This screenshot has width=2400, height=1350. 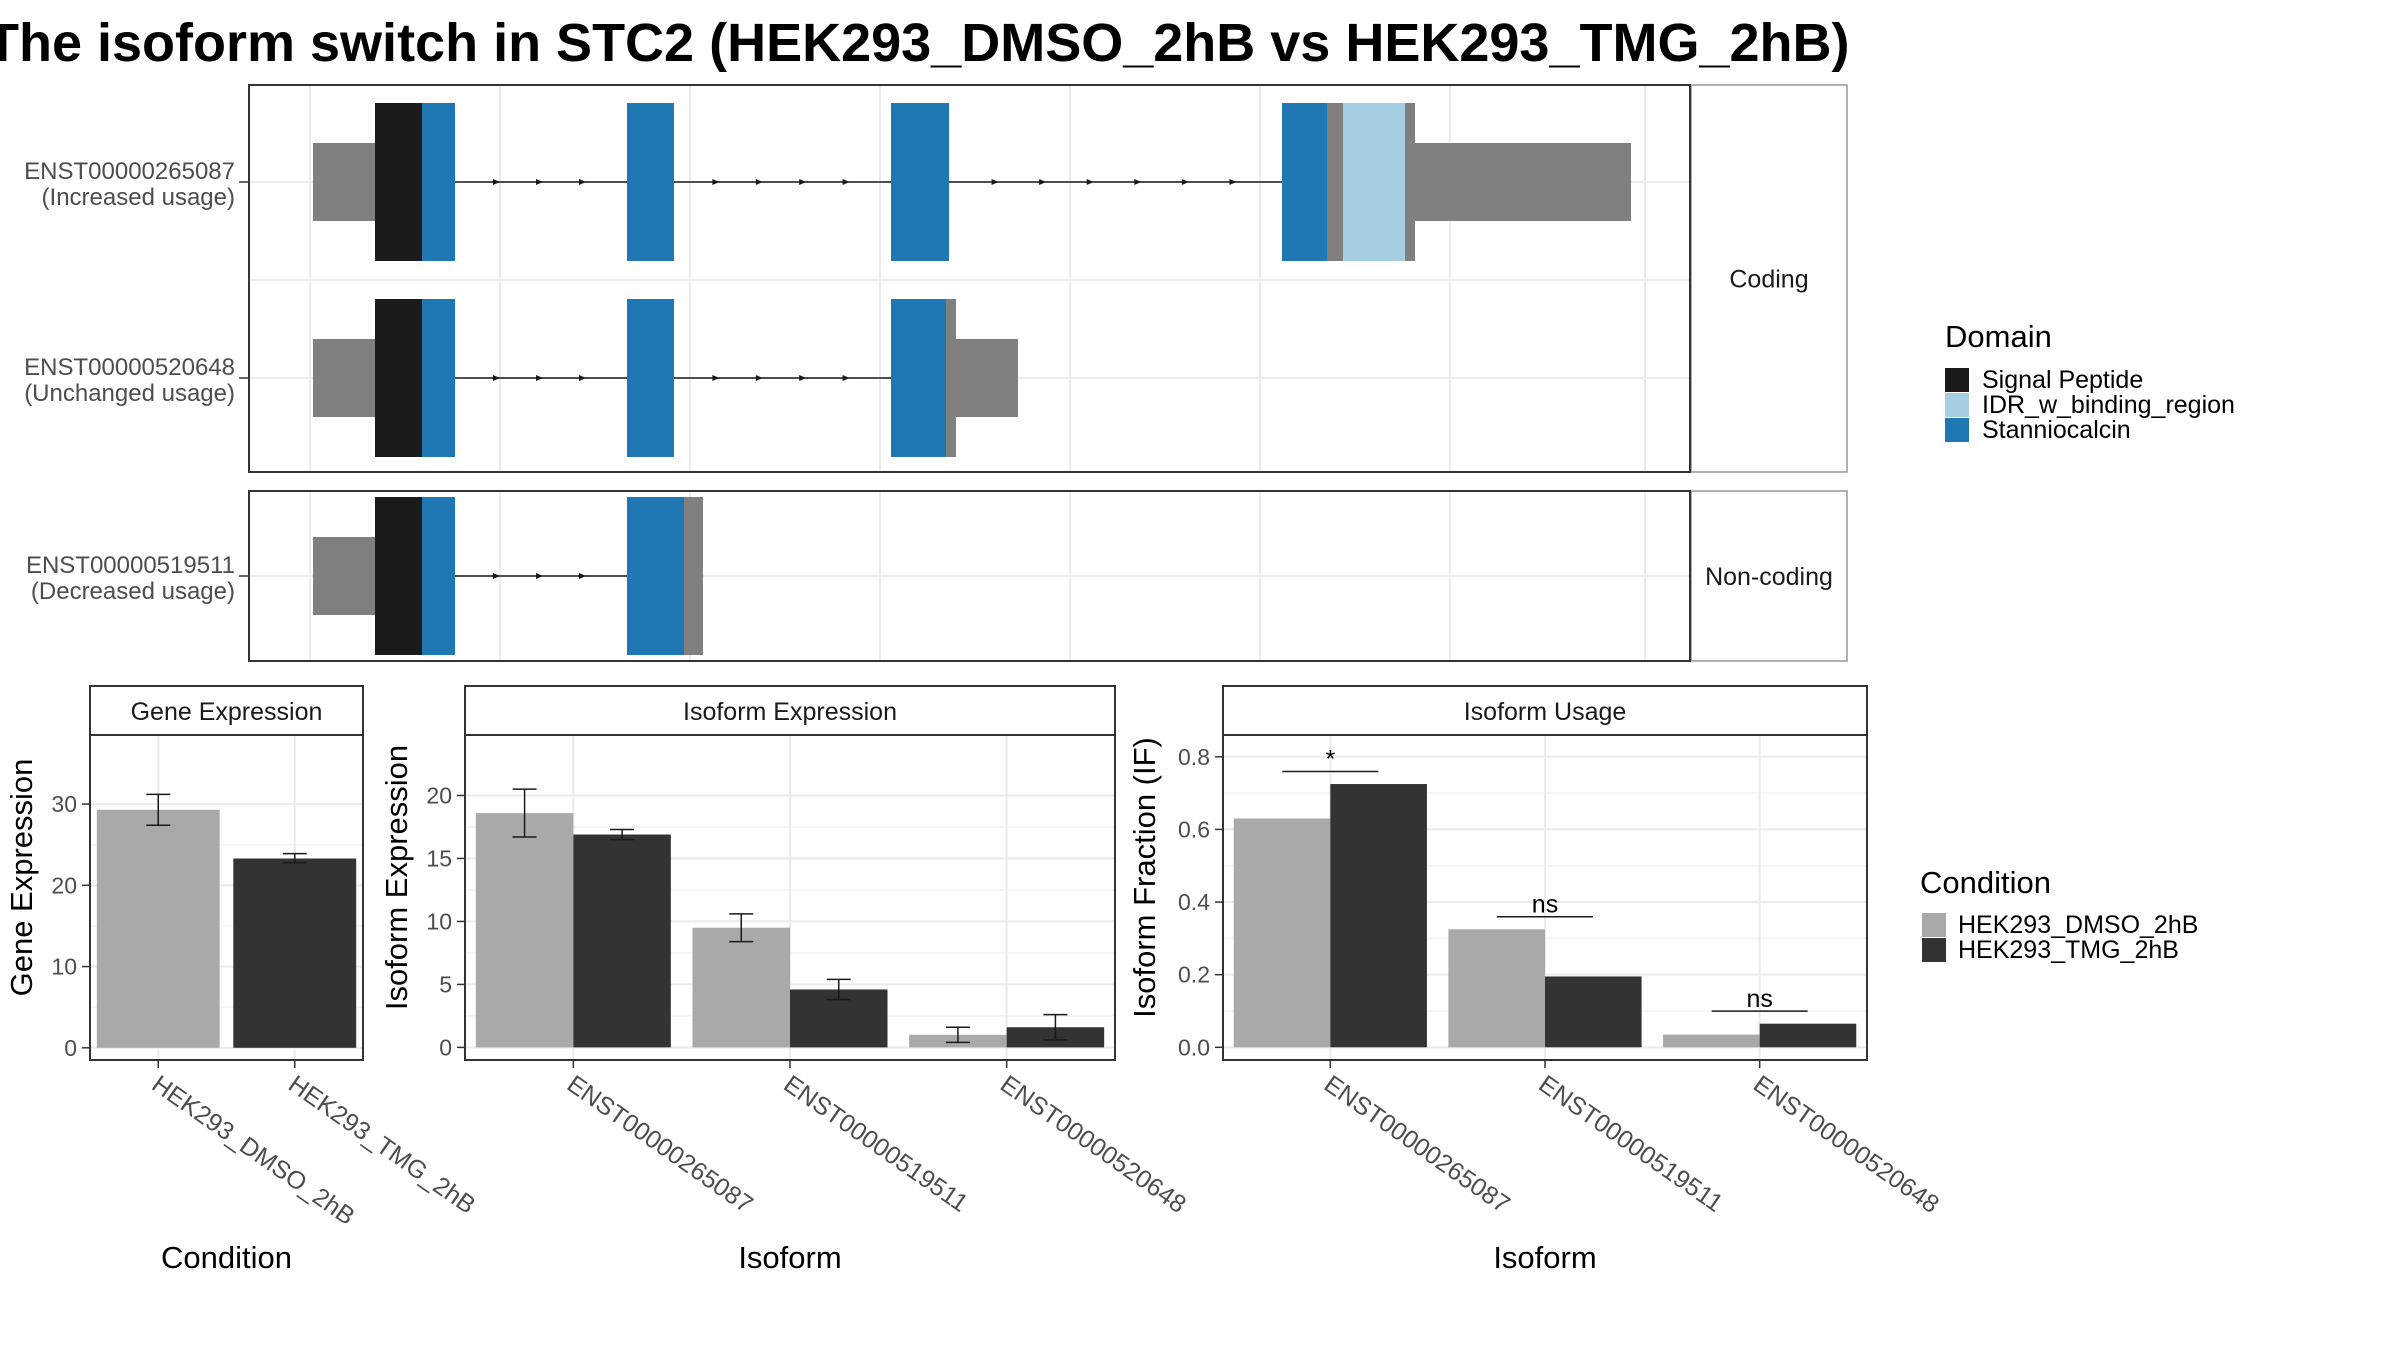 What do you see at coordinates (660, 1144) in the screenshot?
I see `x-tick-label: ENST00000265087` at bounding box center [660, 1144].